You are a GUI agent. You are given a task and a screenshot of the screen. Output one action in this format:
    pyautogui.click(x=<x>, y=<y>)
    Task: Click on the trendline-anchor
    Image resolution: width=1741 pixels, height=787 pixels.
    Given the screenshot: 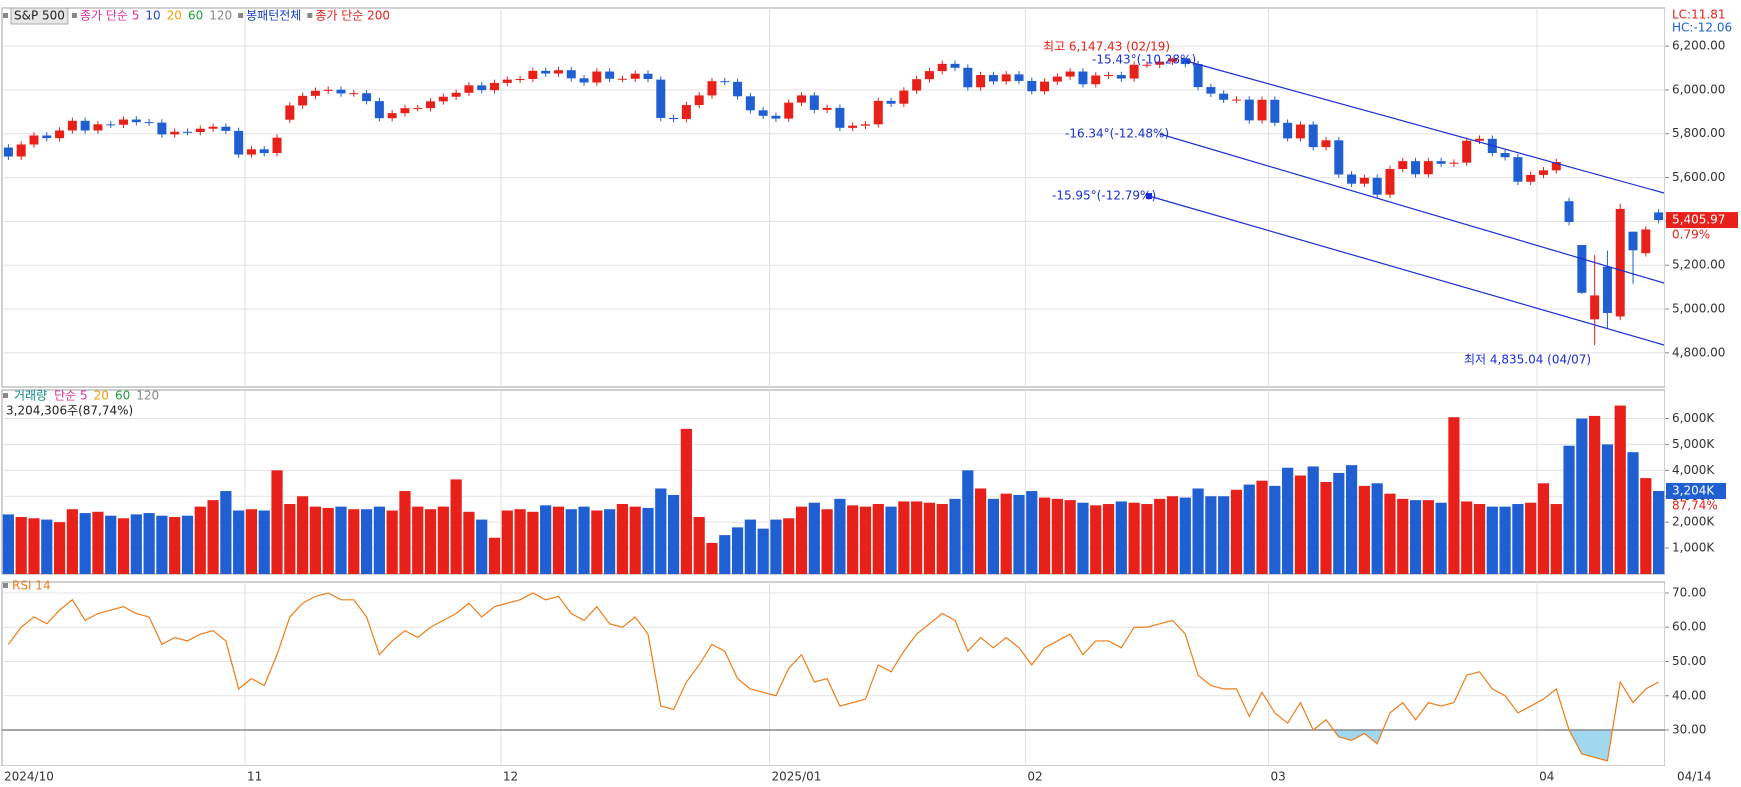 What is the action you would take?
    pyautogui.click(x=1149, y=196)
    